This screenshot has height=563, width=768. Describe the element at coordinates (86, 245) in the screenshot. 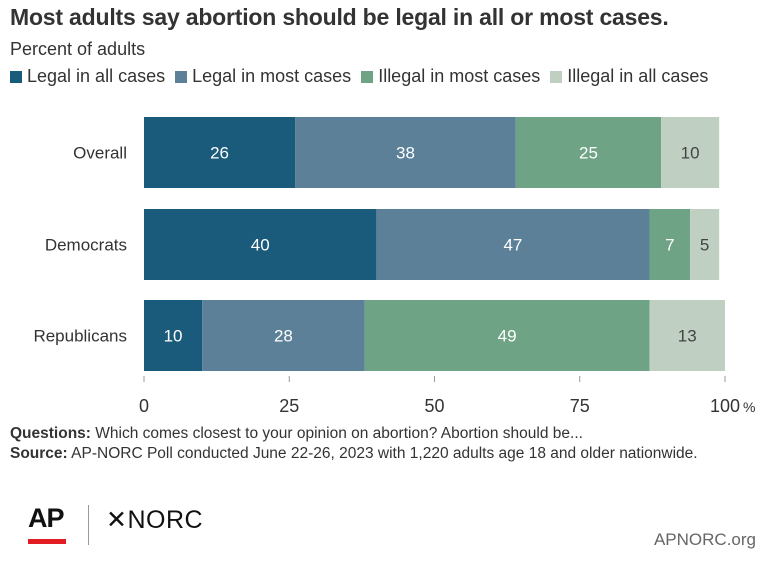

I see `category-label: Democrats` at that location.